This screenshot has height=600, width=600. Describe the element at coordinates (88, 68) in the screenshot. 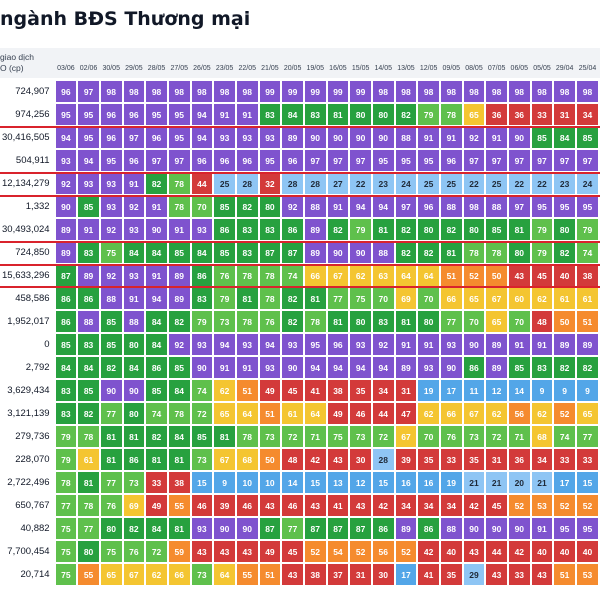

I see `date-header: 02/06` at that location.